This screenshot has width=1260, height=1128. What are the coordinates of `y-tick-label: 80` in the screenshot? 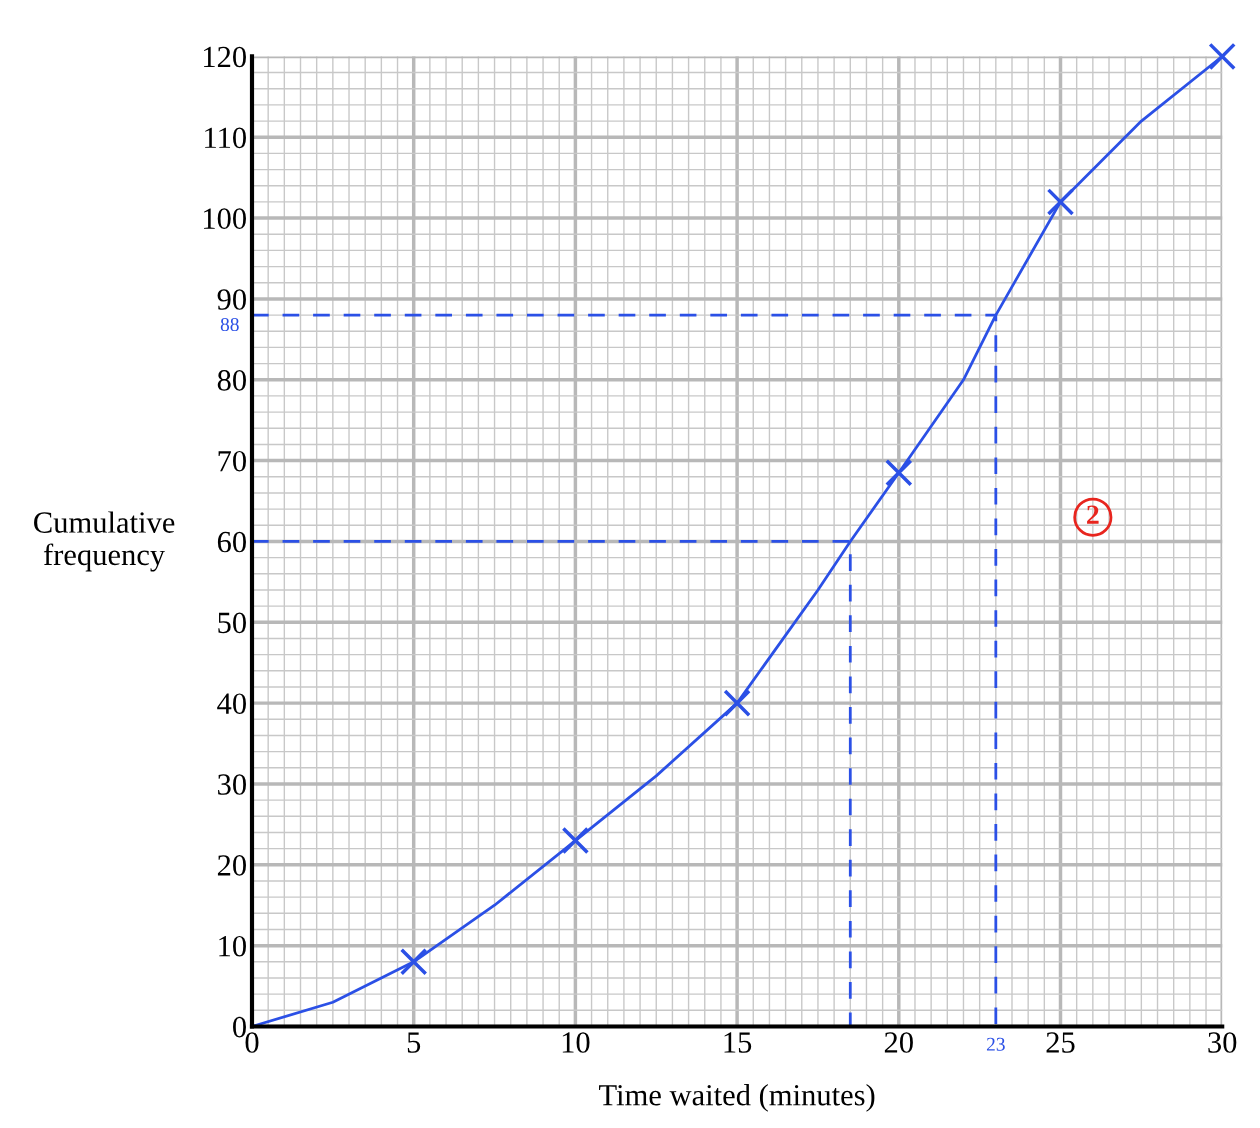 It's located at (231, 380).